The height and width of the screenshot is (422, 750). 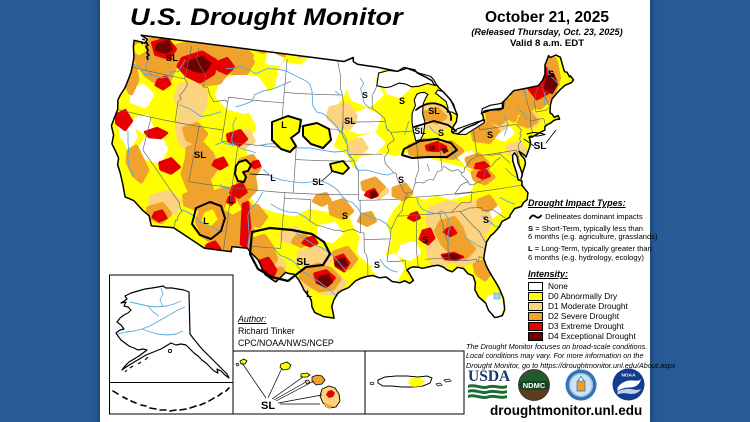 What do you see at coordinates (489, 376) in the screenshot?
I see `svg-text: USDA` at bounding box center [489, 376].